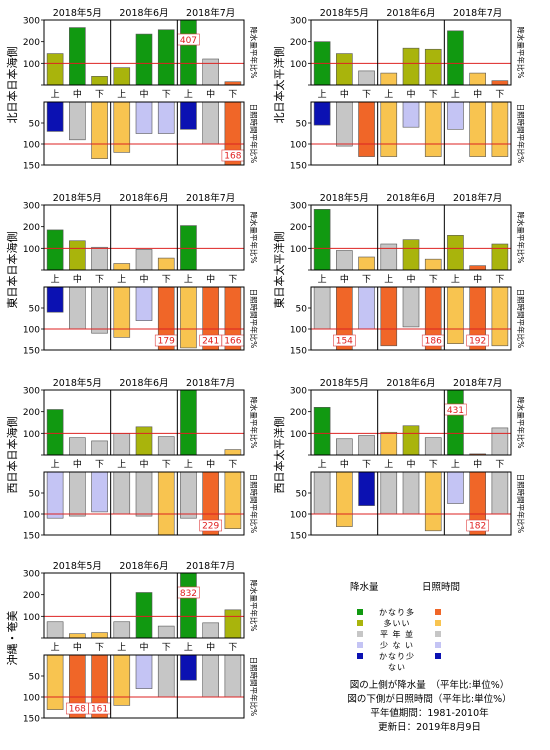 Image resolution: width=550 pixels, height=750 pixels. I want to click on region-label: 東日本日本海側, so click(12, 270).